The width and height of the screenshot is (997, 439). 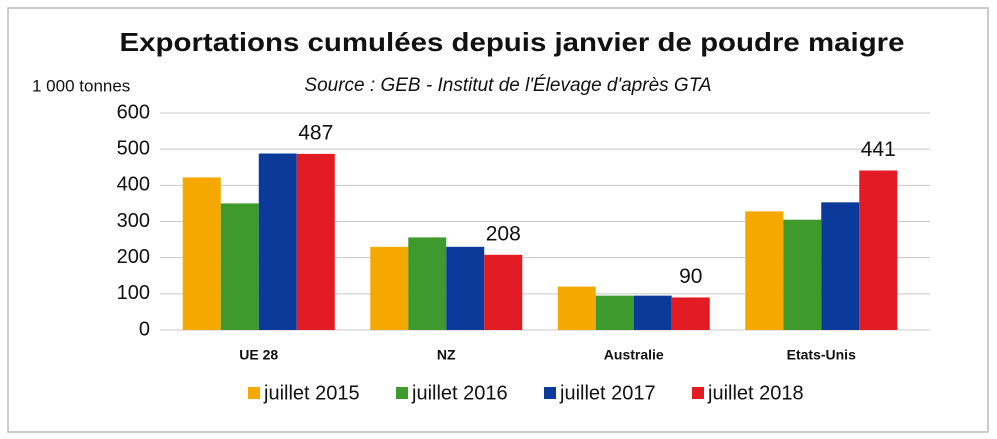 What do you see at coordinates (133, 293) in the screenshot?
I see `y-tick-label: 100` at bounding box center [133, 293].